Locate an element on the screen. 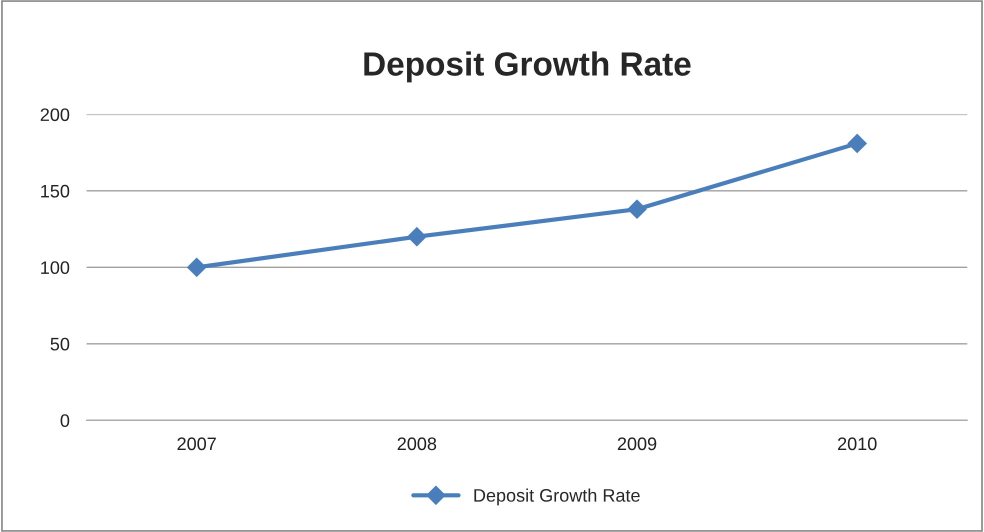 The width and height of the screenshot is (984, 532). y-tick-label: 100 is located at coordinates (55, 267).